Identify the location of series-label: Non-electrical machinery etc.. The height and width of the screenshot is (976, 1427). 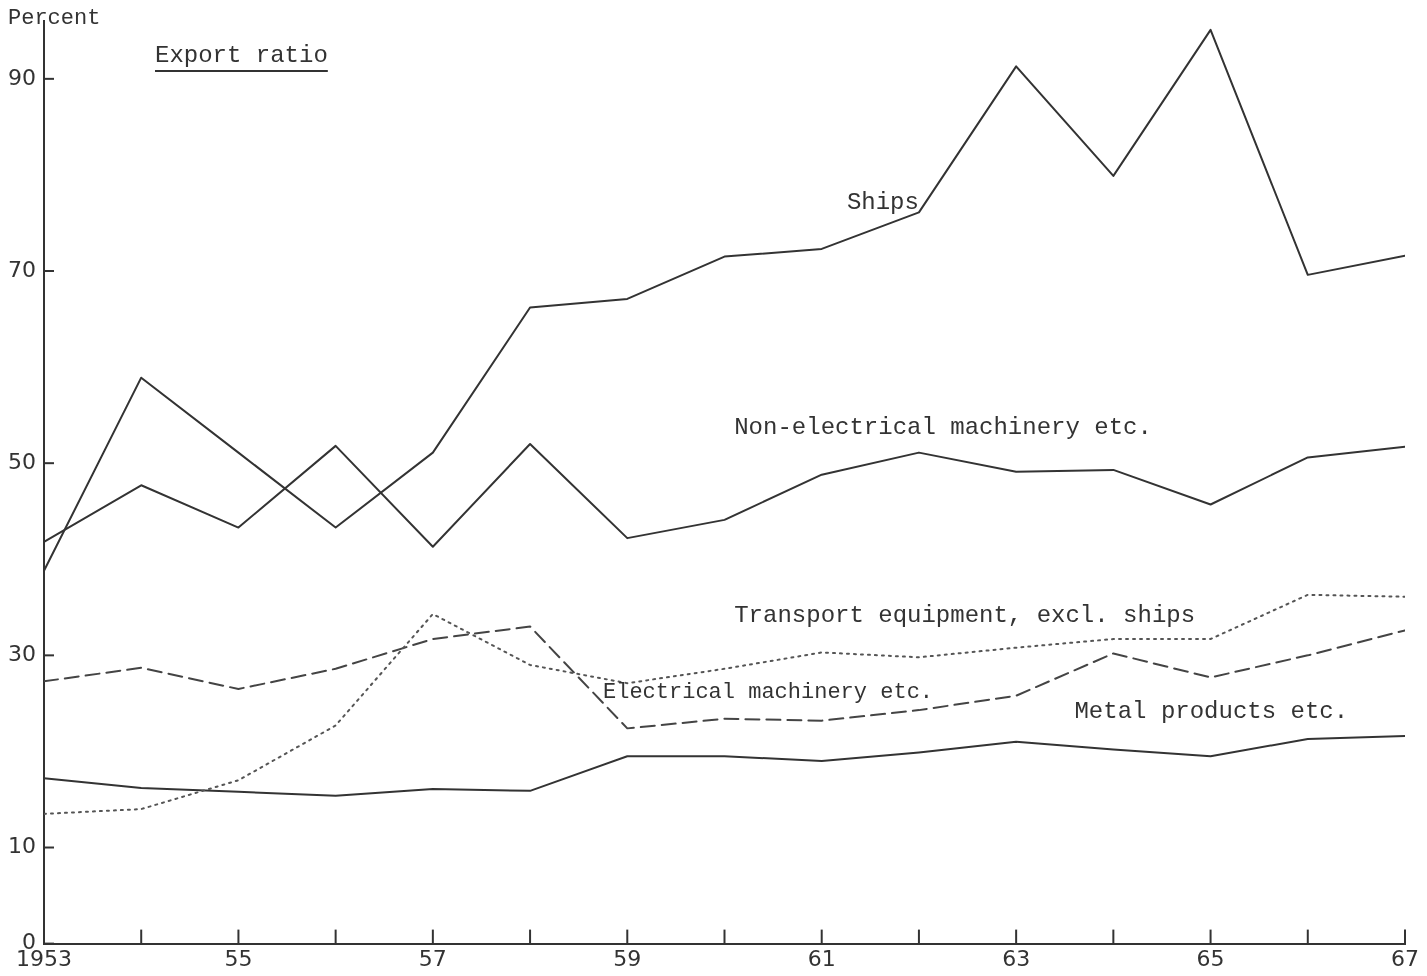
(943, 428).